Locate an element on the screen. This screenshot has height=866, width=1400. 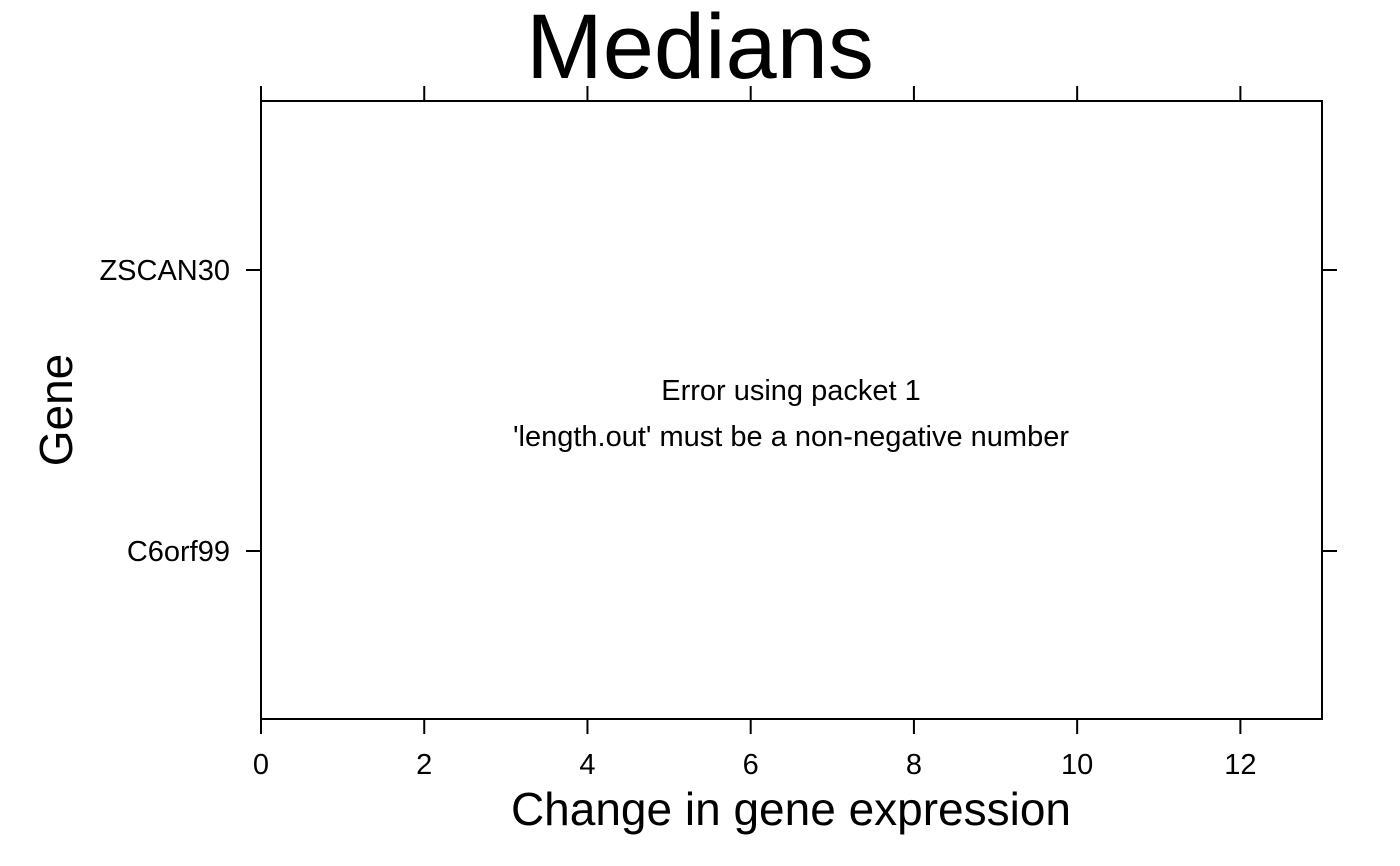
x-axis-label: Change in gene expression is located at coordinates (791, 809).